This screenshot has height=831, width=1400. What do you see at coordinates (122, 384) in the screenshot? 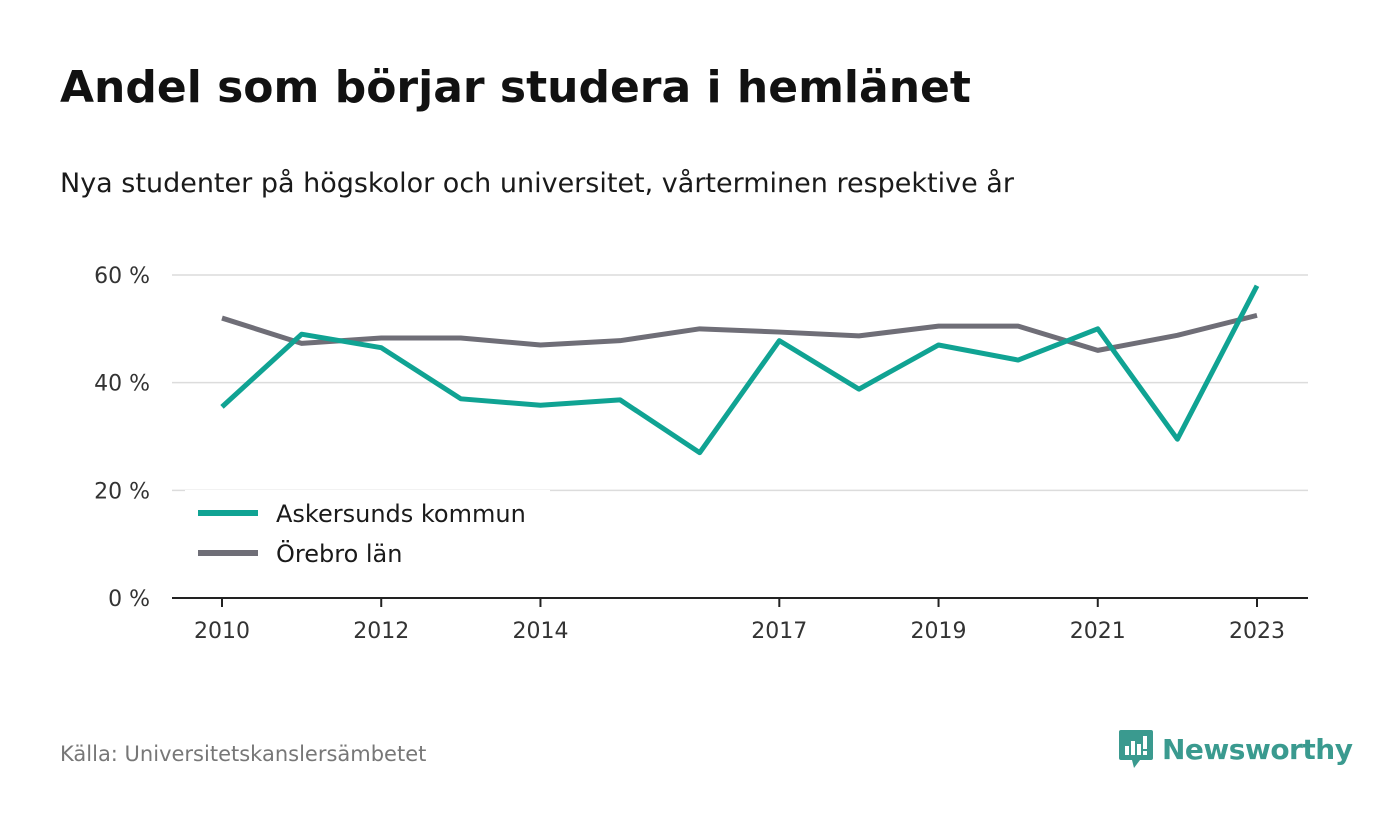
I see `y-tick-label: 40 %` at bounding box center [122, 384].